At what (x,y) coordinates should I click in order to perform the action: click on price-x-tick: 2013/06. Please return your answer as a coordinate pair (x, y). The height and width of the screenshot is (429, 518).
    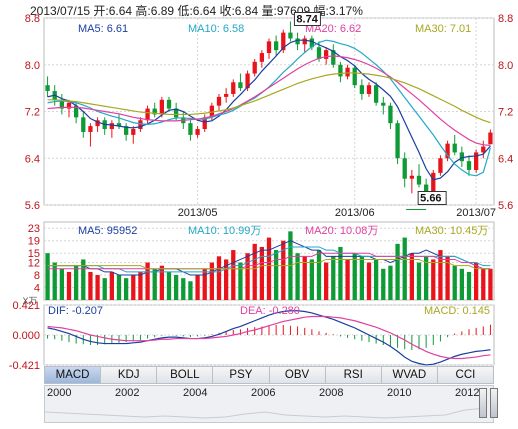
    Looking at the image, I should click on (355, 213).